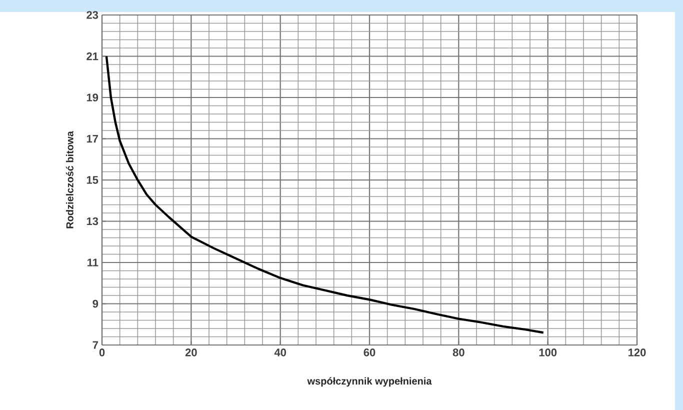 Image resolution: width=683 pixels, height=410 pixels. Describe the element at coordinates (458, 352) in the screenshot. I see `x-tick-label: 80` at that location.